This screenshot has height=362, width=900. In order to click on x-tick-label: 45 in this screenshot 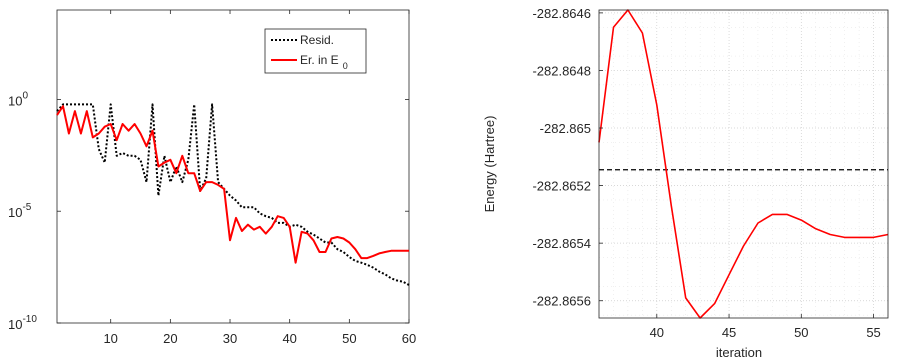, I will do `click(729, 332)`.